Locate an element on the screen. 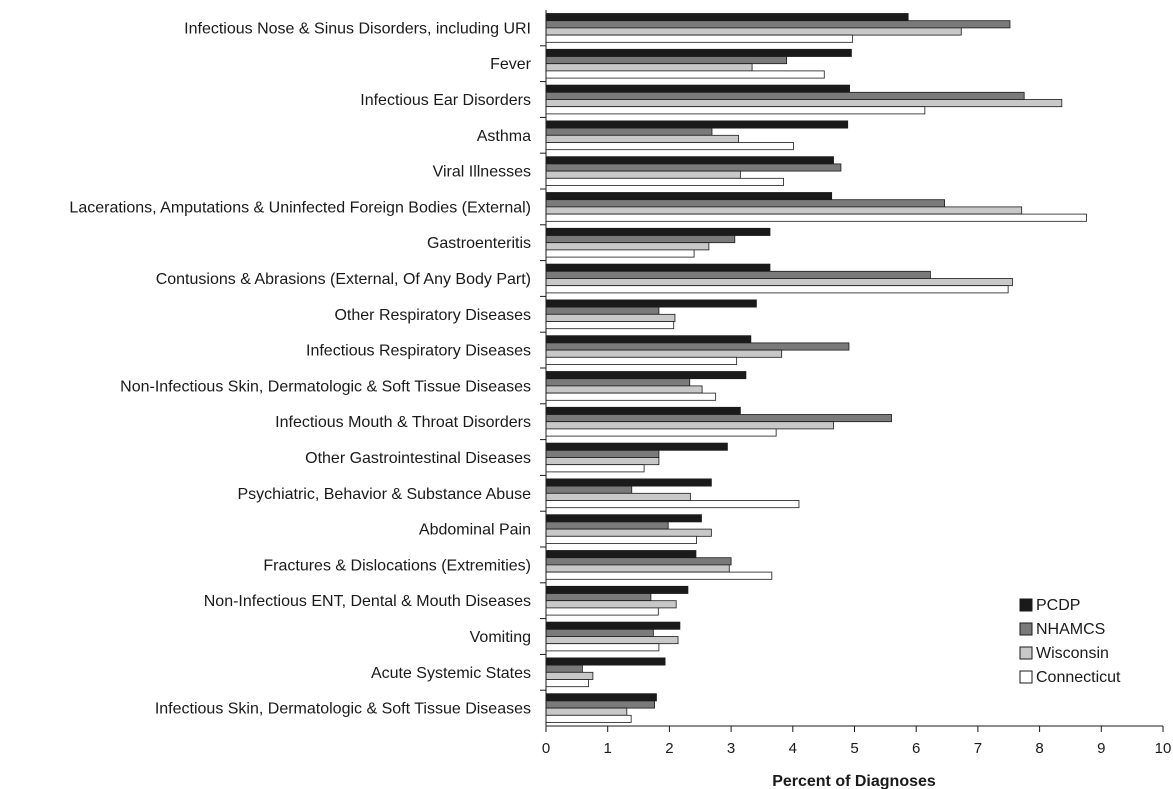  x-tick-label: 8 is located at coordinates (1039, 748).